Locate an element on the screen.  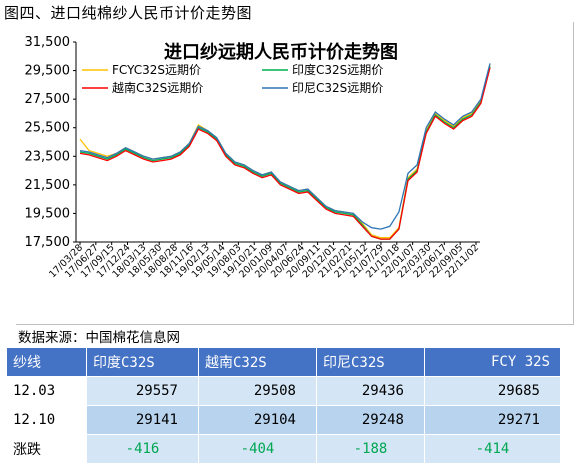
row-label: 涨跌 is located at coordinates (46, 449).